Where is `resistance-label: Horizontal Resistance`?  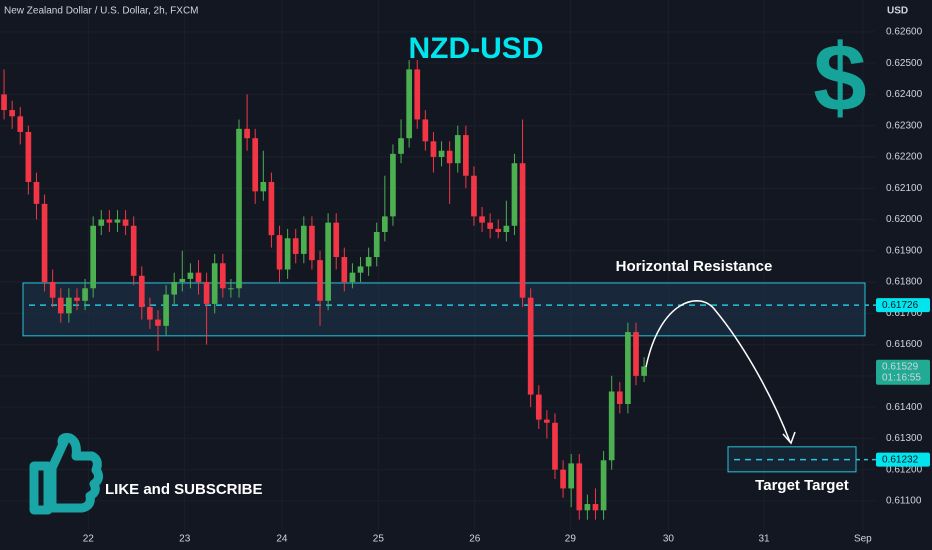
resistance-label: Horizontal Resistance is located at coordinates (694, 266).